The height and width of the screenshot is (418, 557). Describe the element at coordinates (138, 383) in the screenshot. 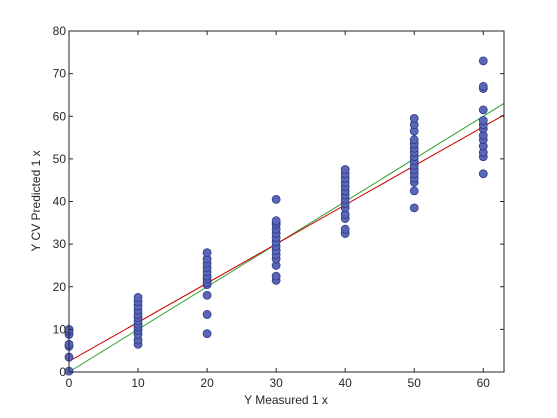

I see `x-tick-label: 10` at that location.